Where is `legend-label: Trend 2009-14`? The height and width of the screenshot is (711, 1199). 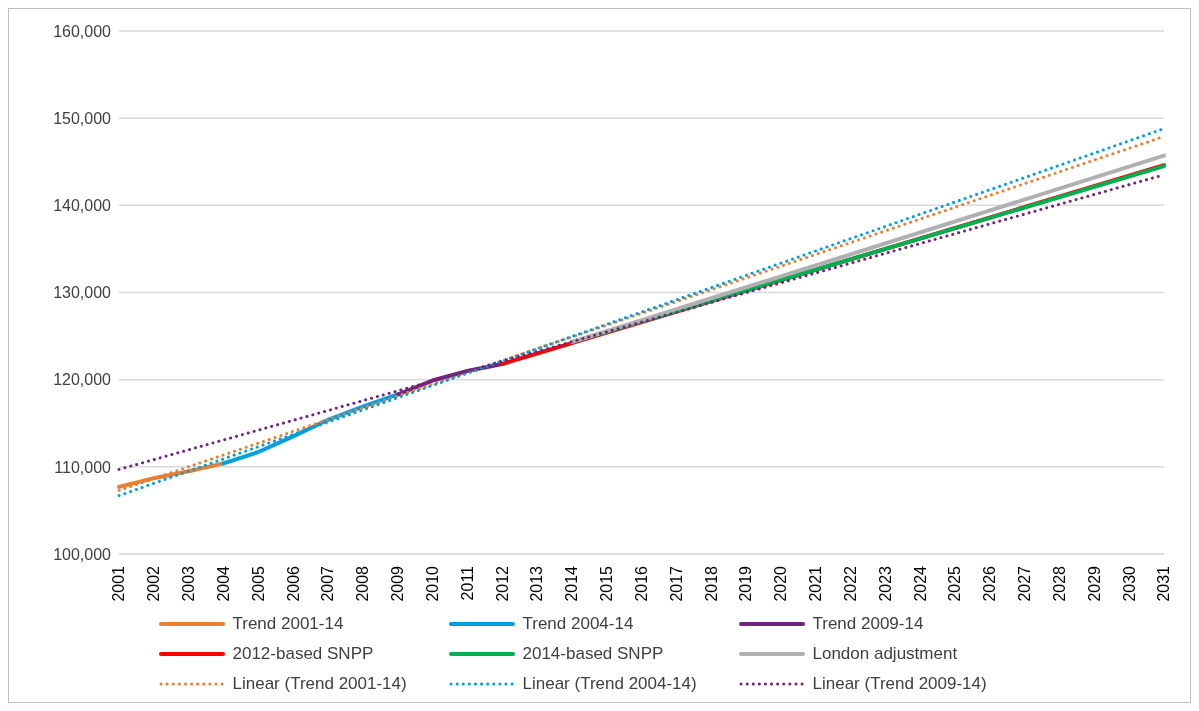
legend-label: Trend 2009-14 is located at coordinates (868, 624).